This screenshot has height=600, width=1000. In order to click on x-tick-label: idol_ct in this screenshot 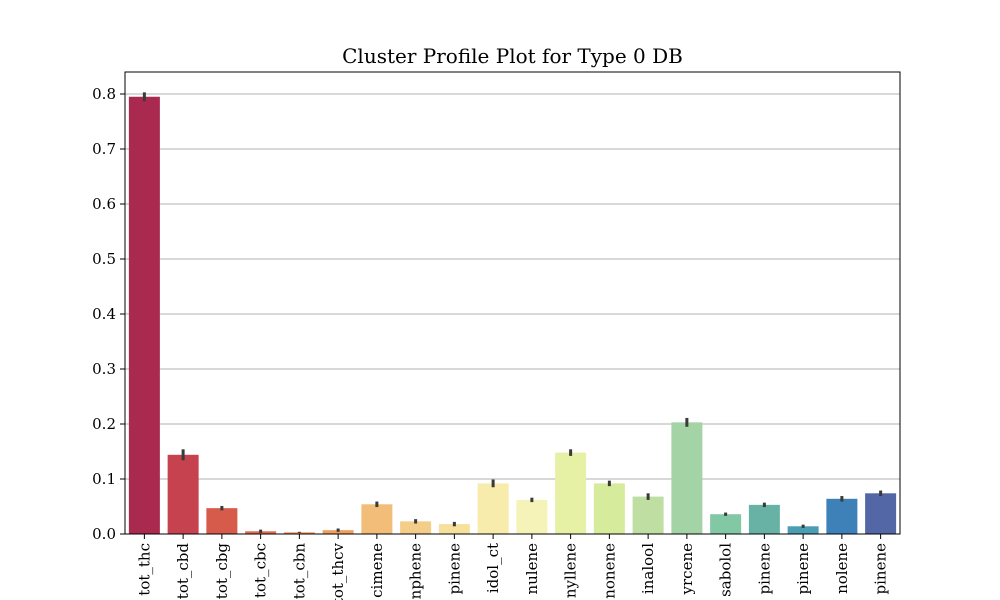, I will do `click(493, 568)`.